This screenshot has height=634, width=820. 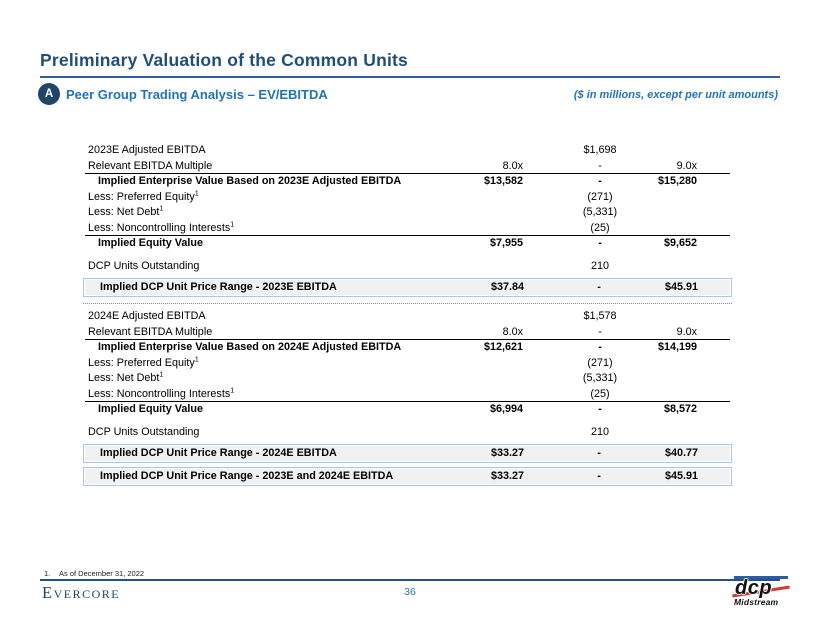 What do you see at coordinates (159, 227) in the screenshot?
I see `row-label-text: Less: Noncontrolling Interests` at bounding box center [159, 227].